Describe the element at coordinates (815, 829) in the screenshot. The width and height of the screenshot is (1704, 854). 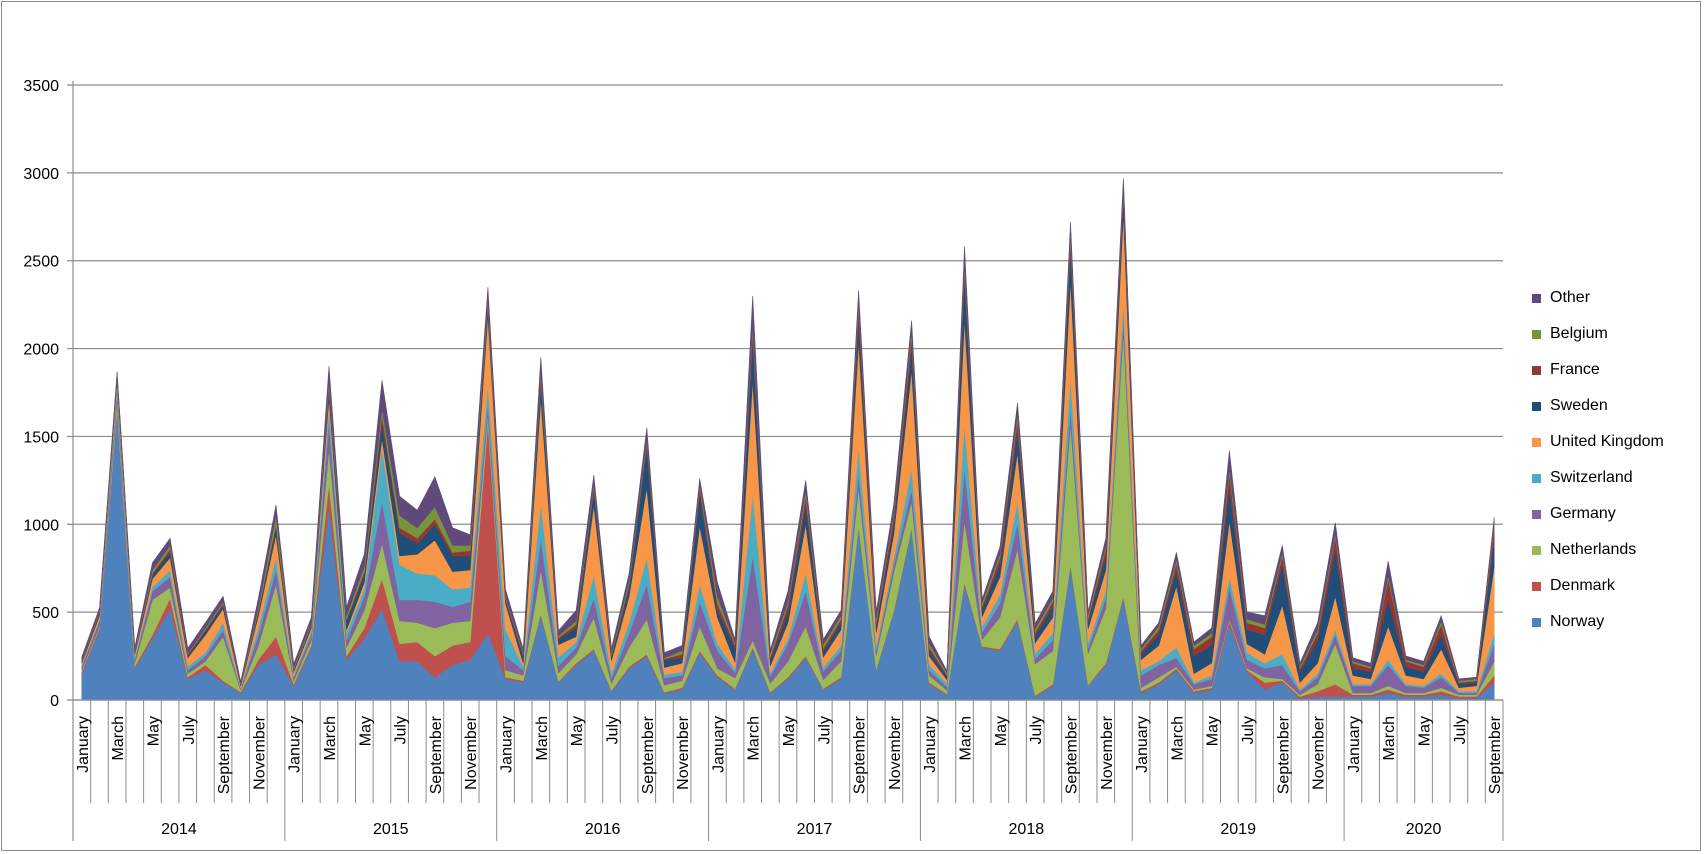
I see `year-label: 2017` at that location.